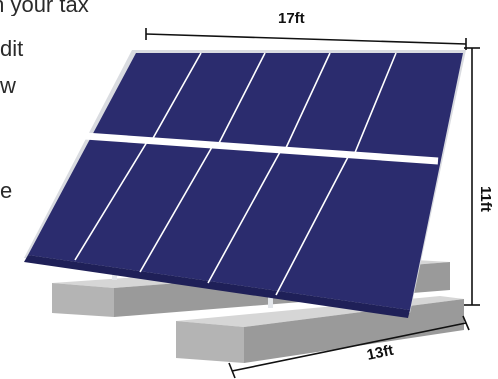 The image size is (498, 379). I want to click on dimension-width: 17ft, so click(306, 30).